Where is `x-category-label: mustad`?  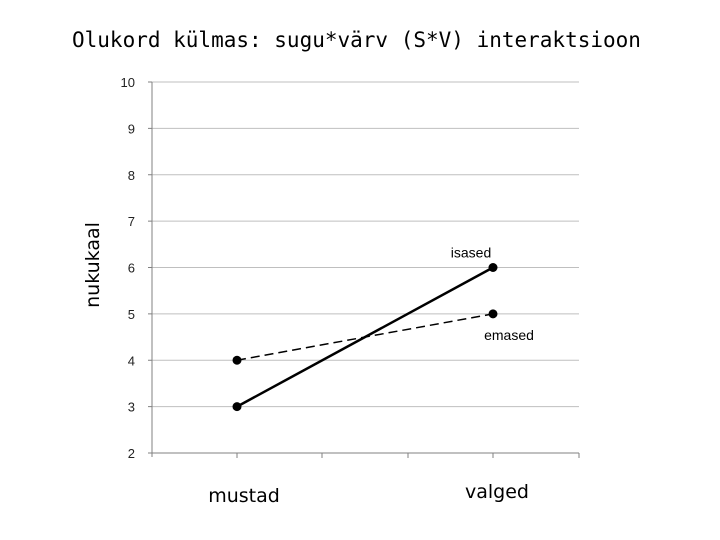
x-category-label: mustad is located at coordinates (244, 496).